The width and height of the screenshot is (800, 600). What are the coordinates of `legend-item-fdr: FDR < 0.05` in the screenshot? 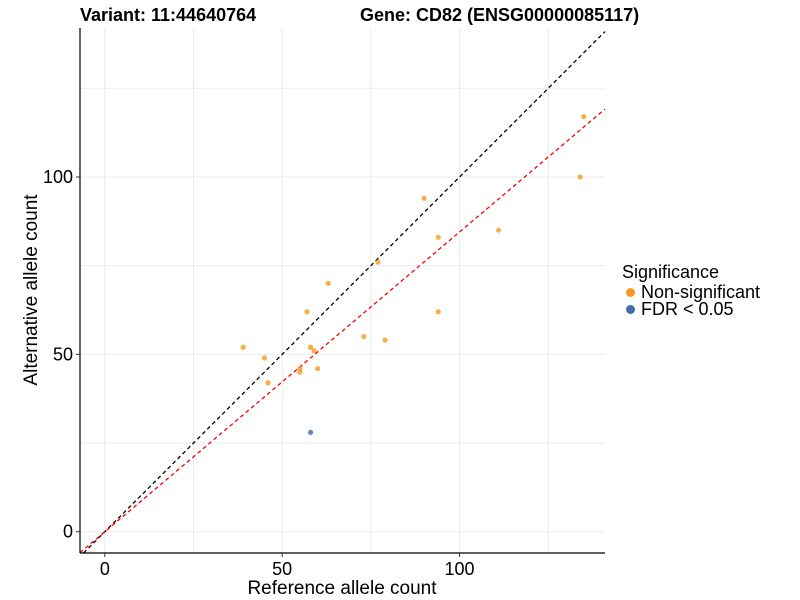 It's located at (691, 309).